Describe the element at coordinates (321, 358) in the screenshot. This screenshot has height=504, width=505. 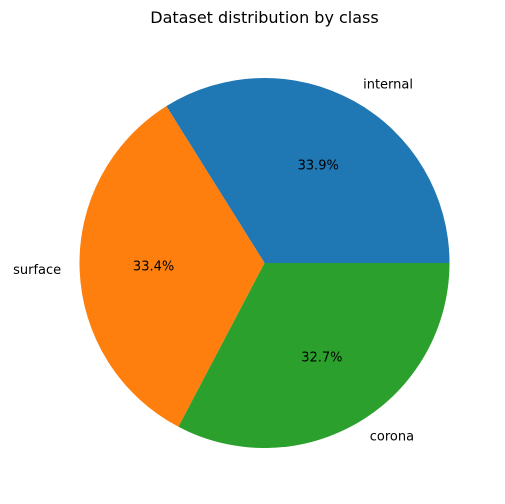
I see `pct-label-corona: 32.7%` at that location.